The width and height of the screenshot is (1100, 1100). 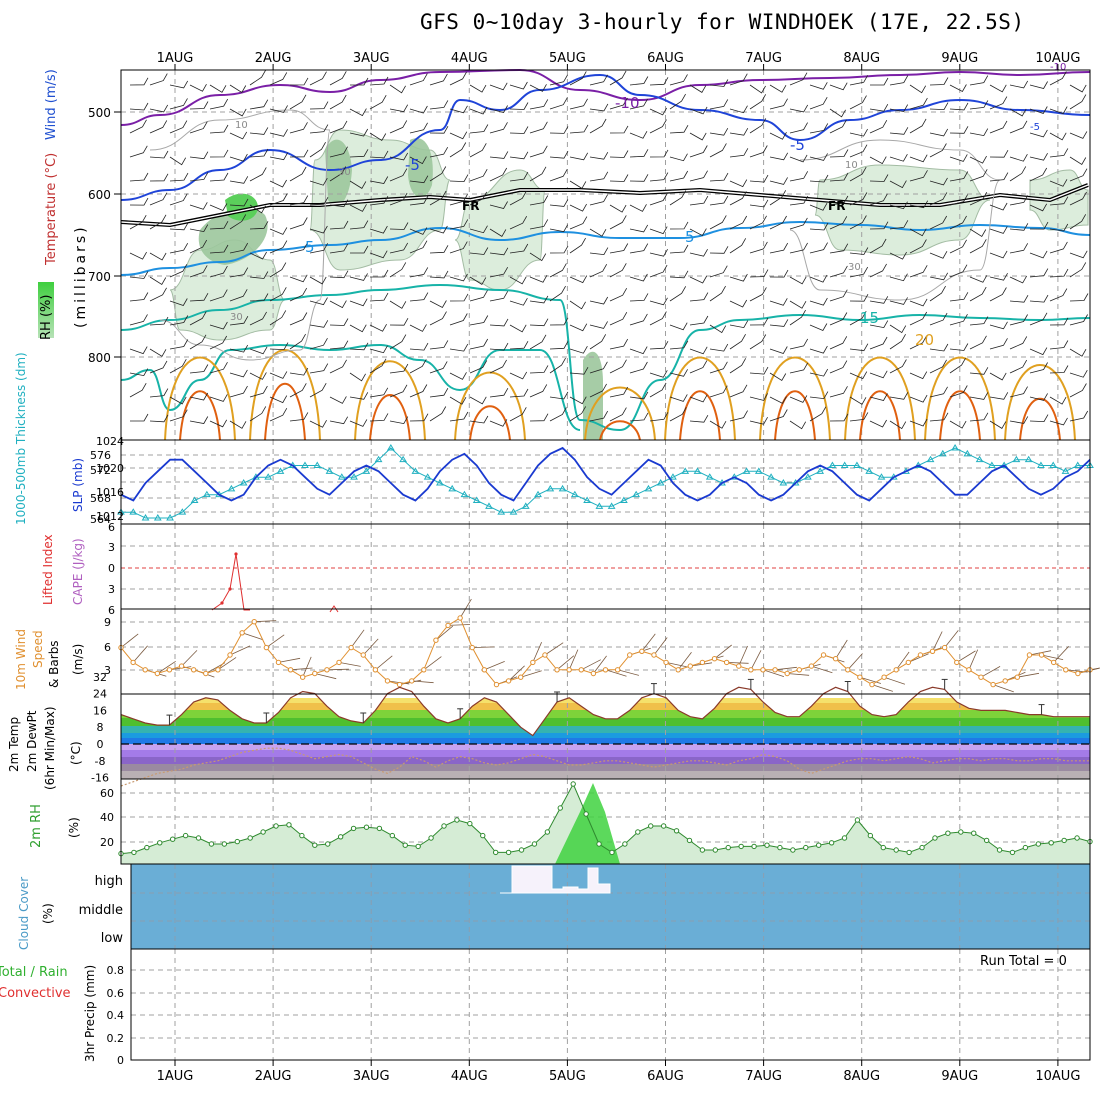 I want to click on day-label-top: 3AUG, so click(x=371, y=58).